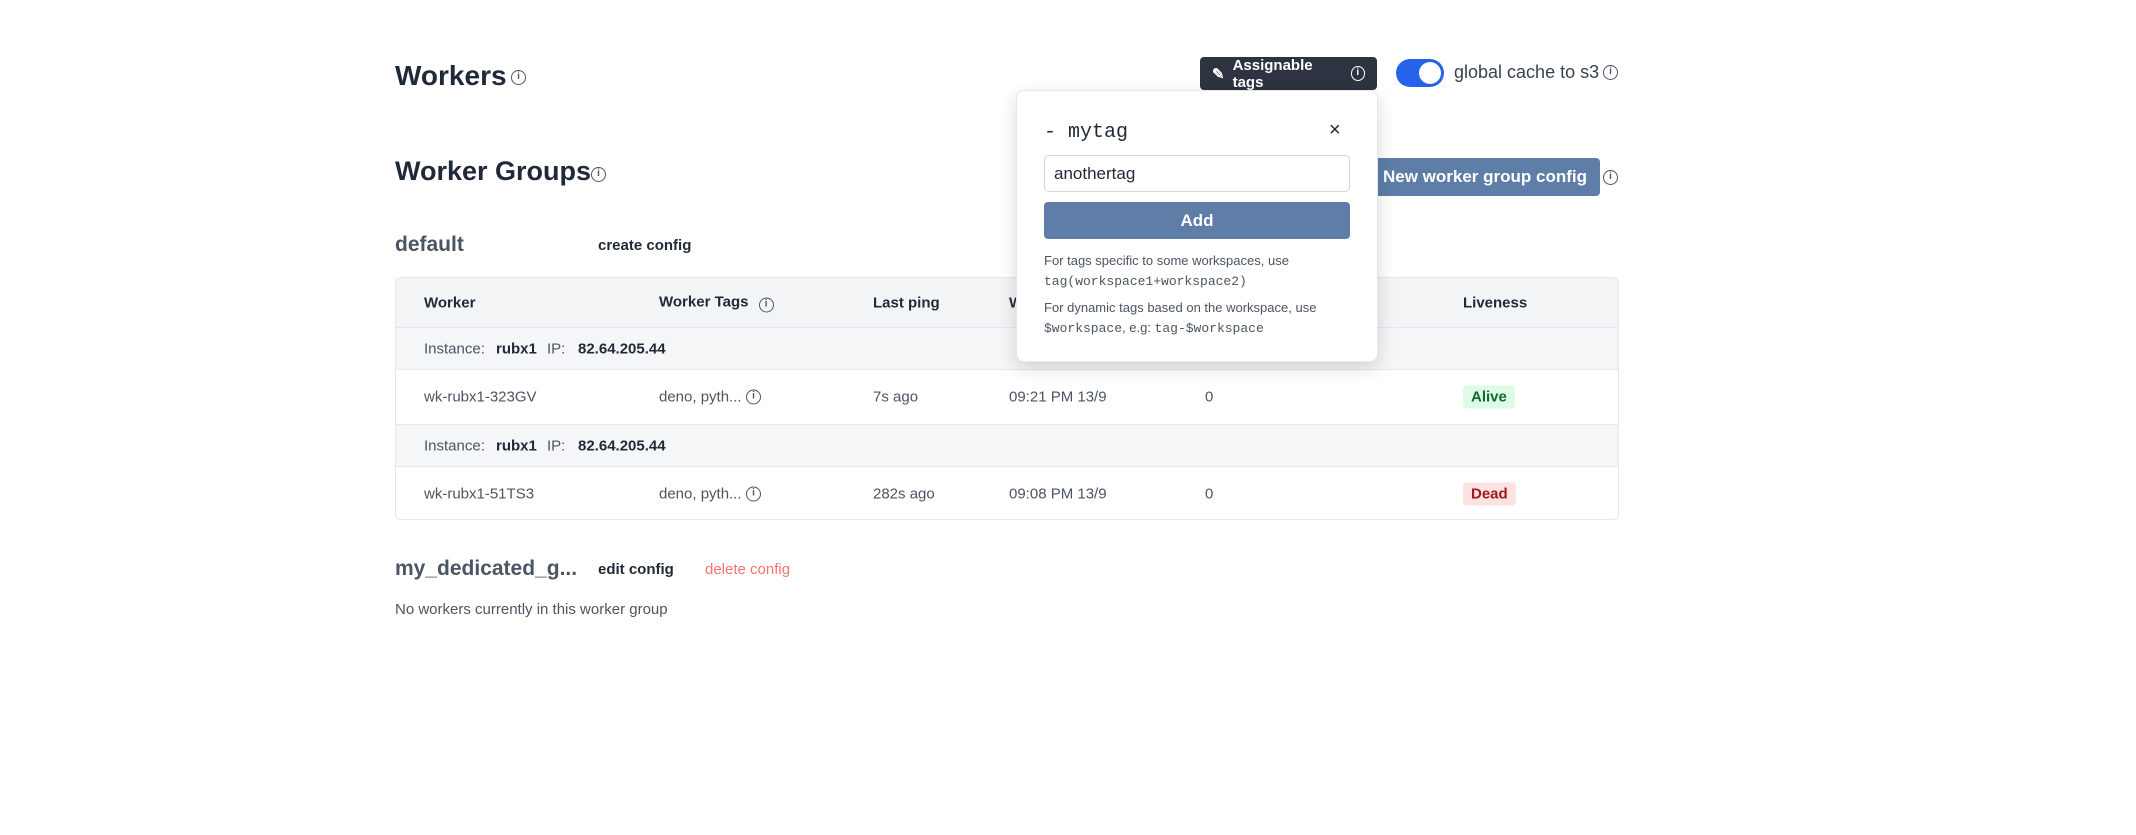  Describe the element at coordinates (904, 494) in the screenshot. I see `last-ping: 282s ago` at that location.